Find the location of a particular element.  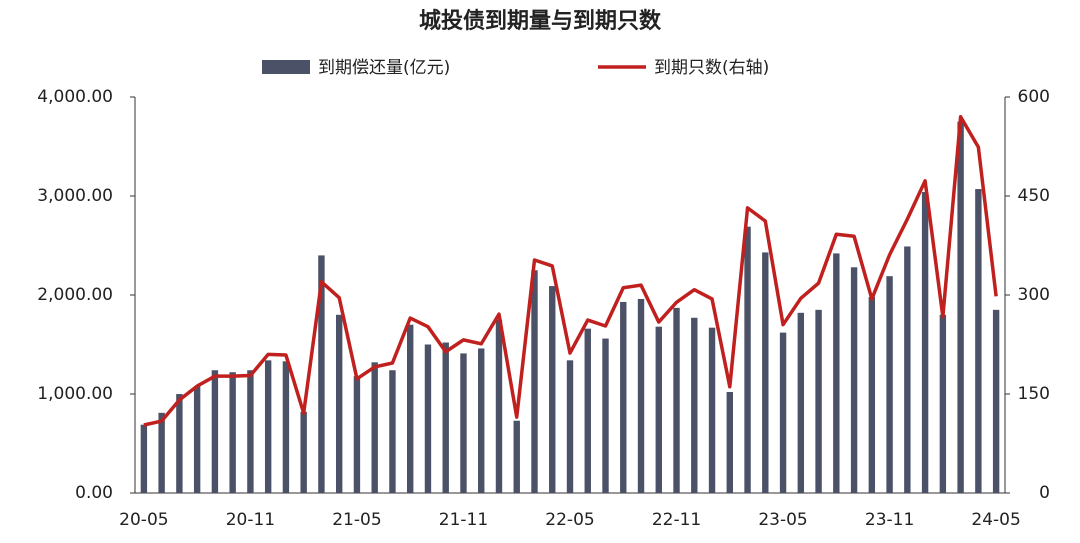

x-tick-label: 21-05 is located at coordinates (356, 520).